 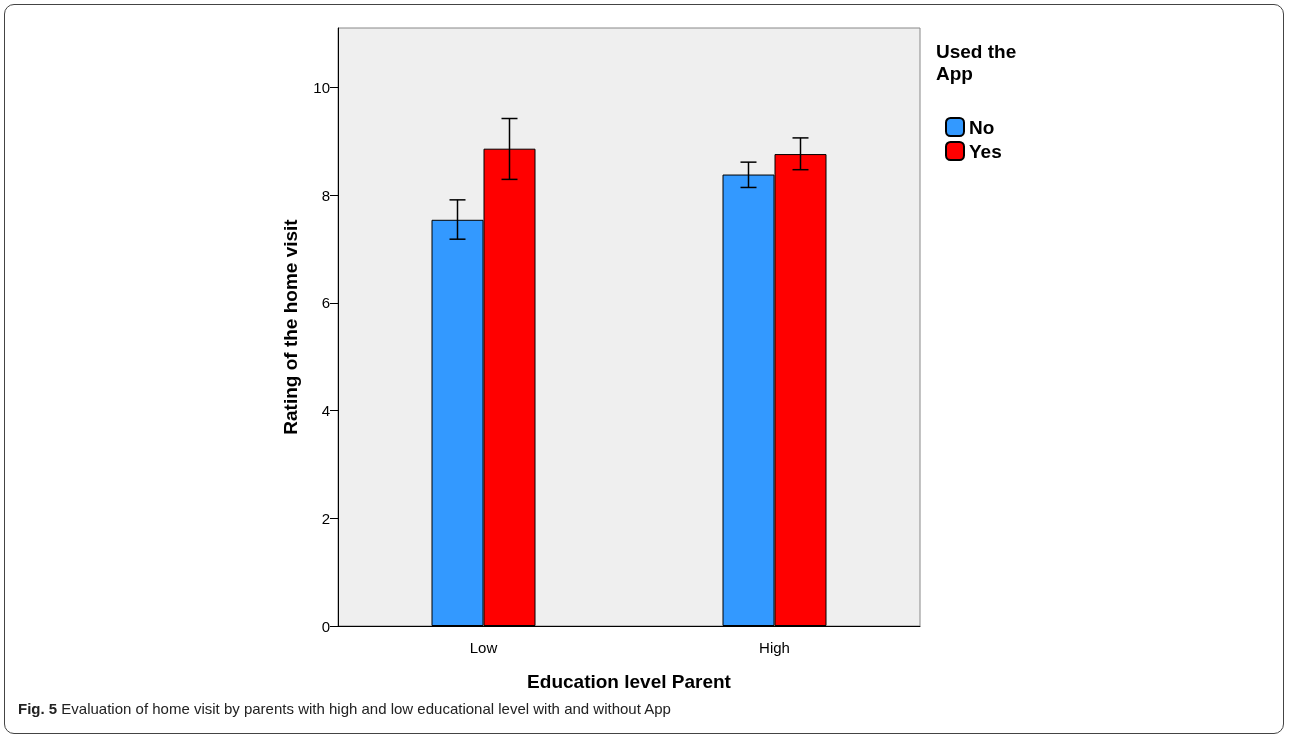 What do you see at coordinates (290, 326) in the screenshot?
I see `y-axis-title: Rating of the home visit` at bounding box center [290, 326].